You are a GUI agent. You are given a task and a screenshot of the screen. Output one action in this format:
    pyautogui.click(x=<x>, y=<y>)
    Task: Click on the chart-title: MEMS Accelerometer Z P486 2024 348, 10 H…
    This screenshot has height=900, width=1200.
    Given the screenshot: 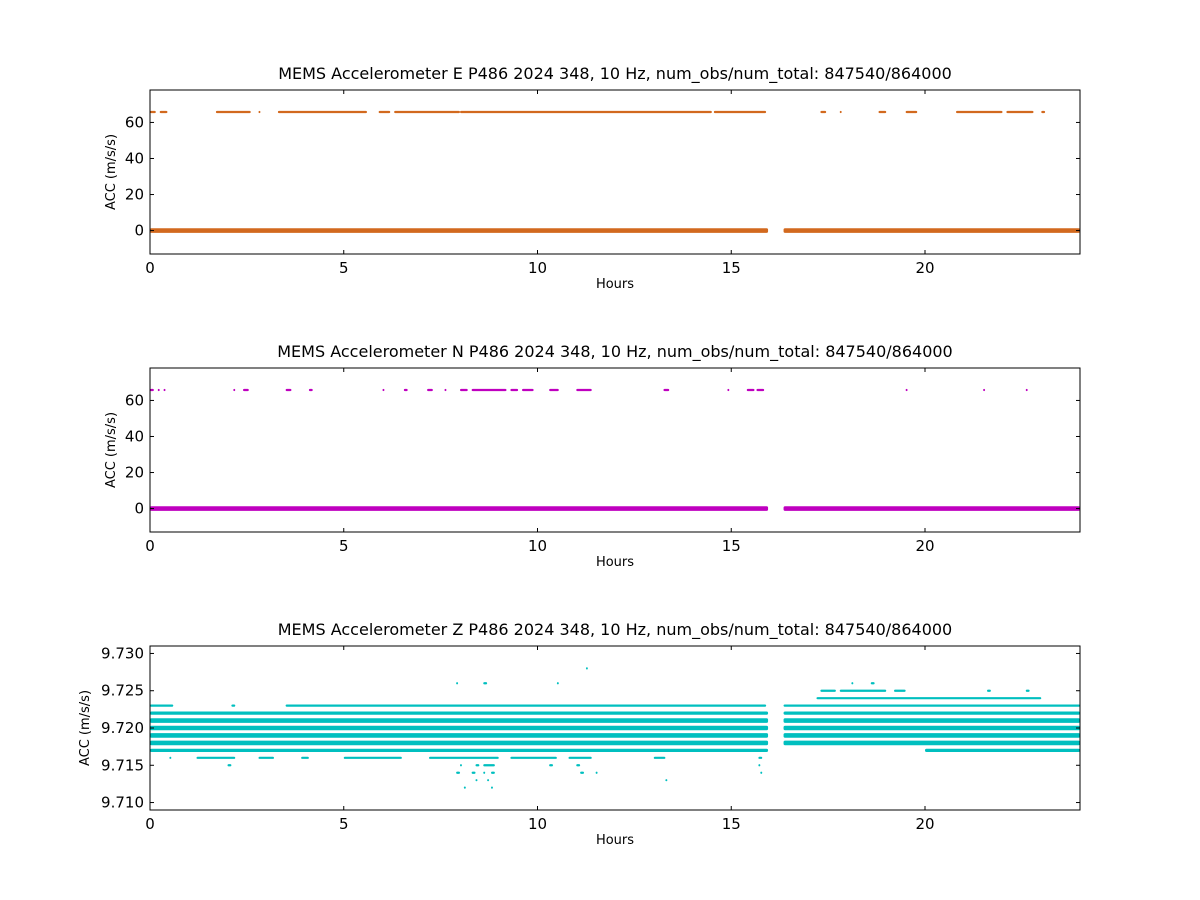 What is the action you would take?
    pyautogui.click(x=615, y=630)
    